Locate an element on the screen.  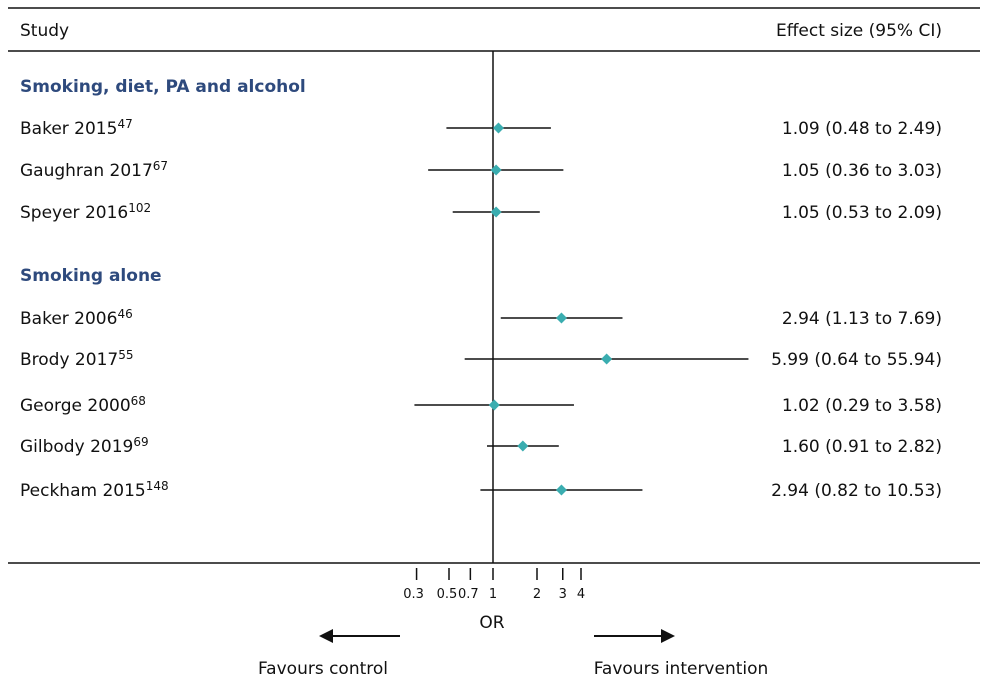
effect-size-text: 2.94 (1.13 to 7.69) is located at coordinates (862, 319).